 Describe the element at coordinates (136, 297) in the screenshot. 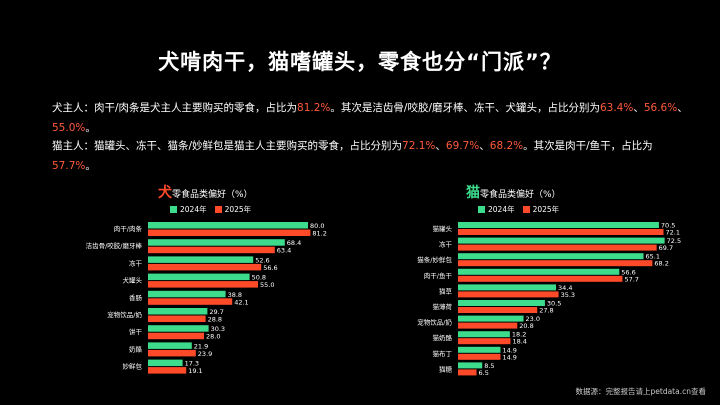

I see `category-label: 香肠` at that location.